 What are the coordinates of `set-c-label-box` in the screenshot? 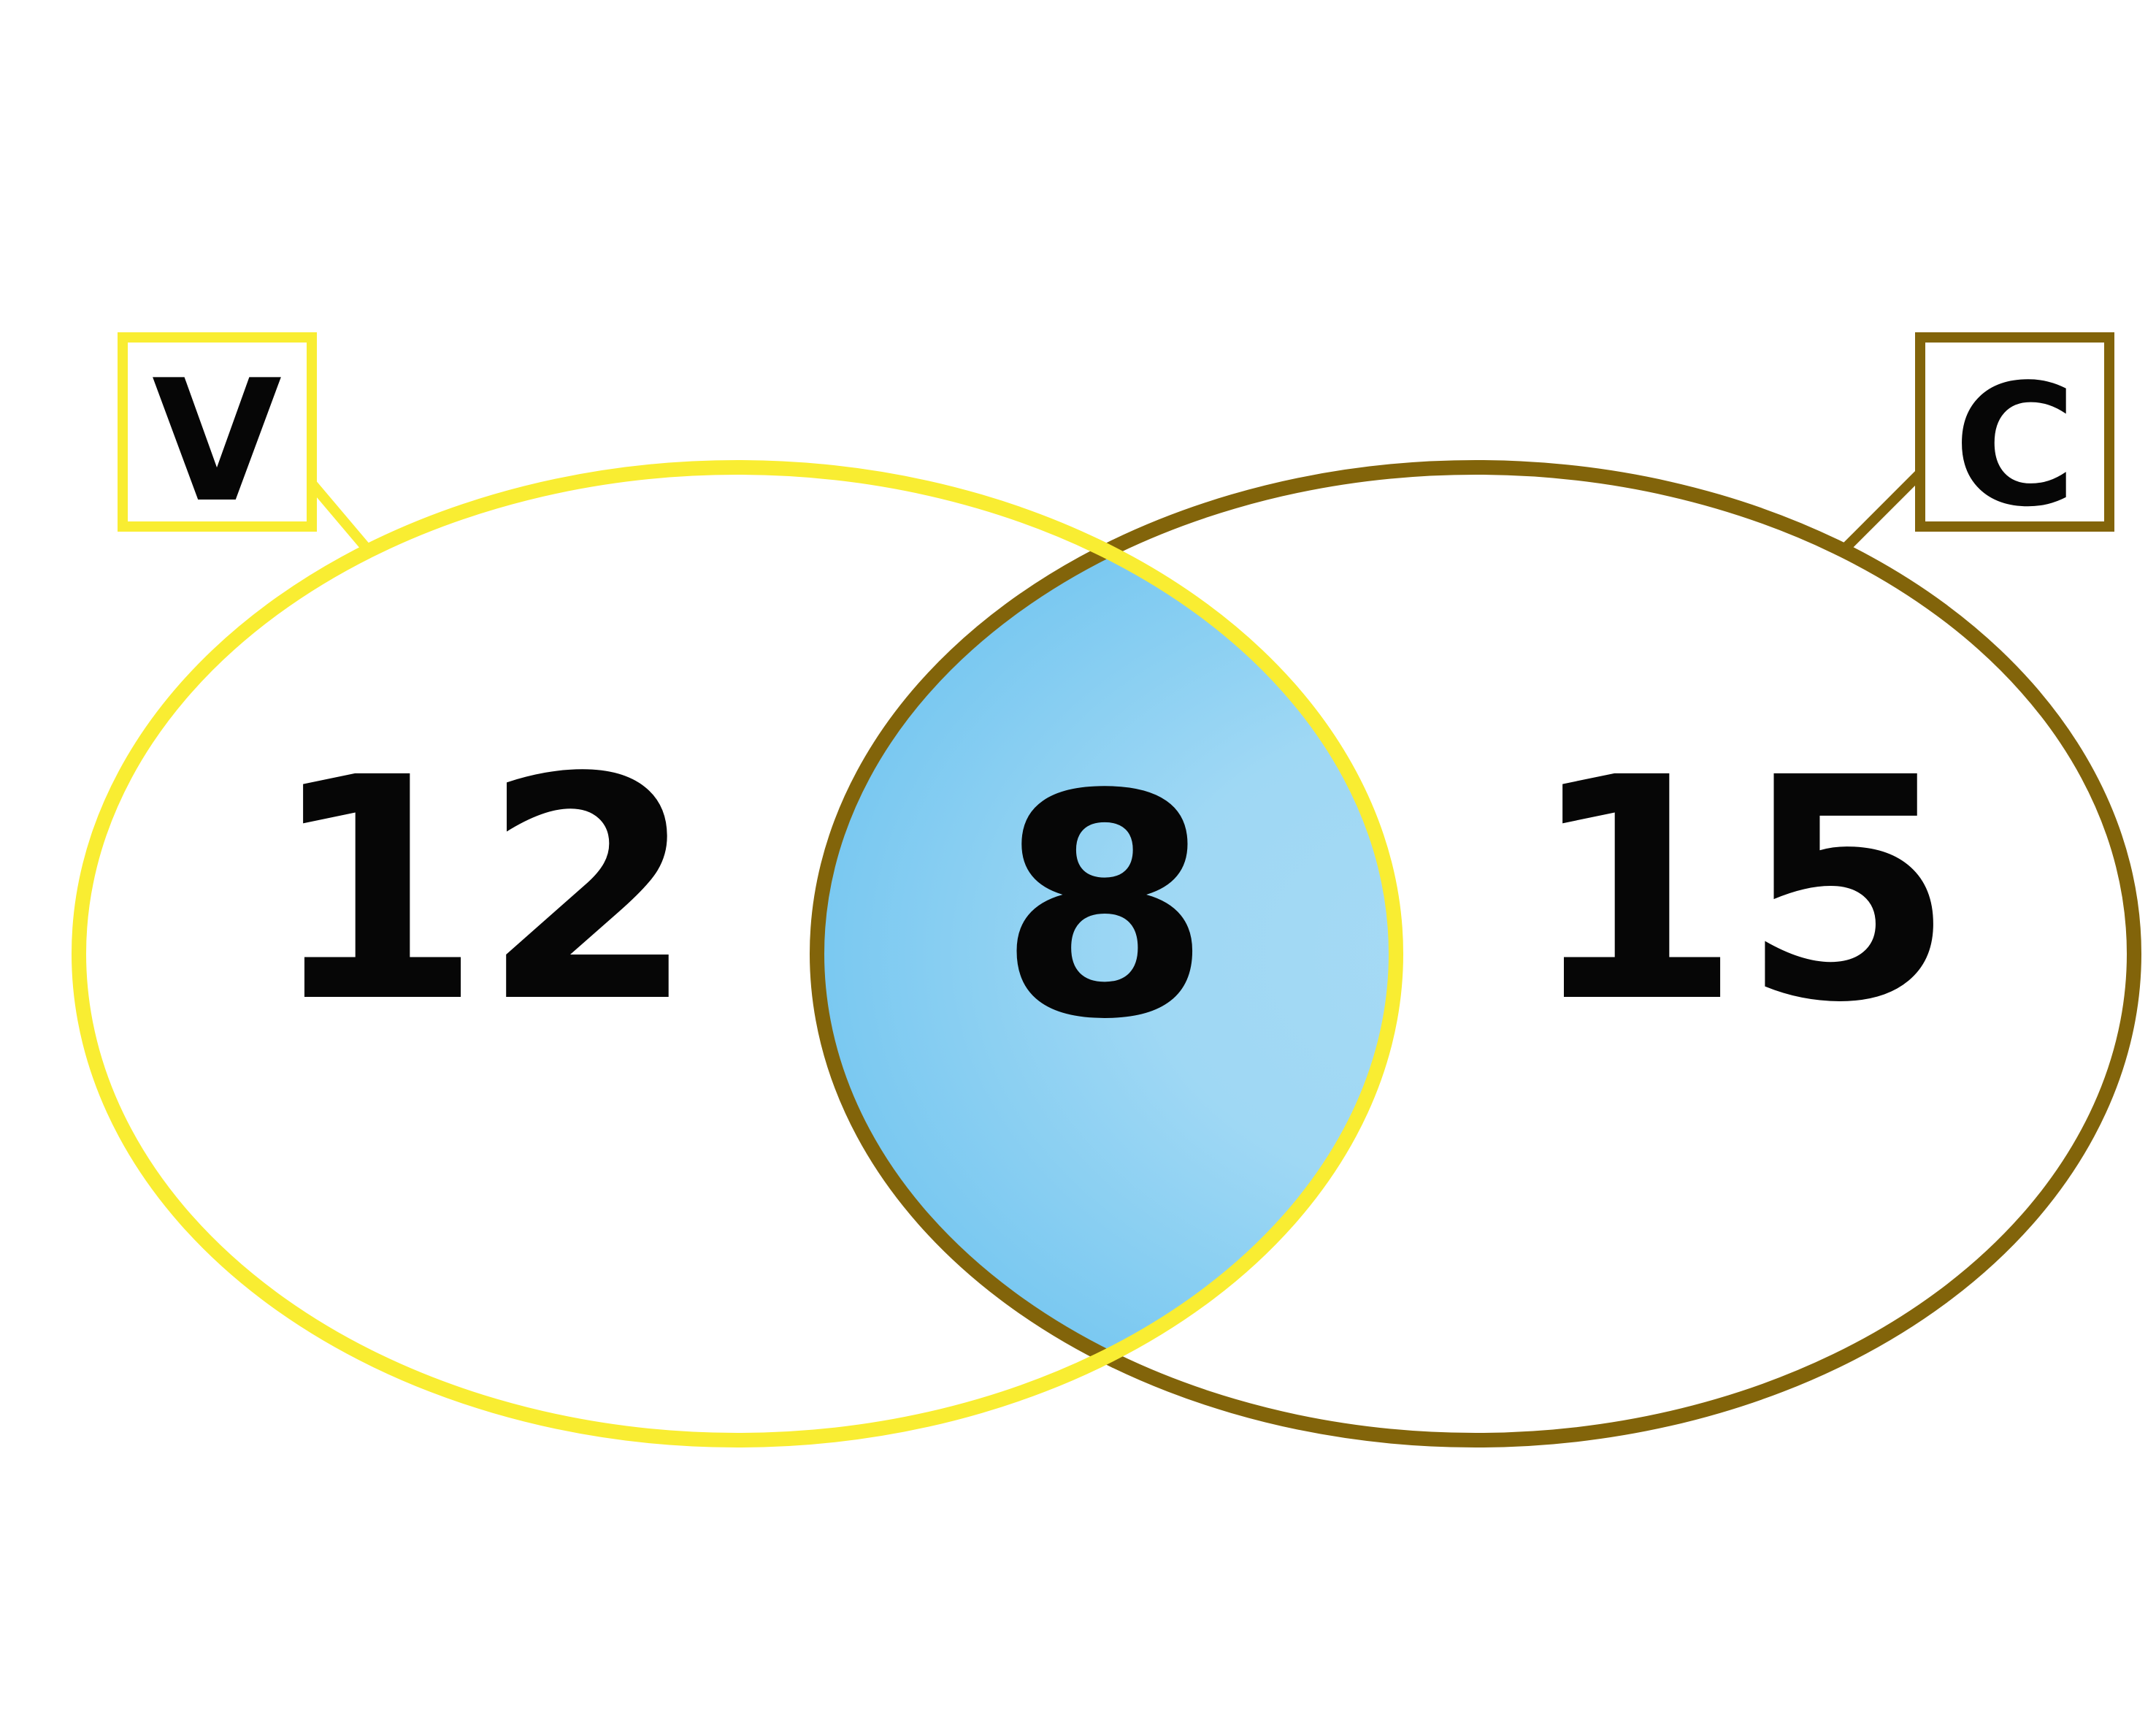 It's located at (2014, 432).